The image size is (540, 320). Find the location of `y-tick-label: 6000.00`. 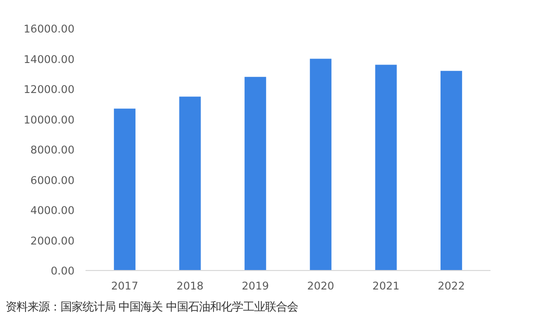

y-tick-label: 6000.00 is located at coordinates (52, 180).